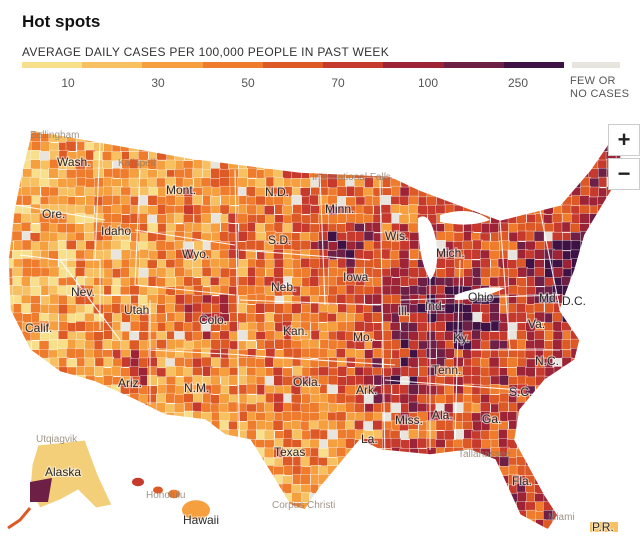 The height and width of the screenshot is (551, 642). I want to click on zoom-out-button: −, so click(624, 174).